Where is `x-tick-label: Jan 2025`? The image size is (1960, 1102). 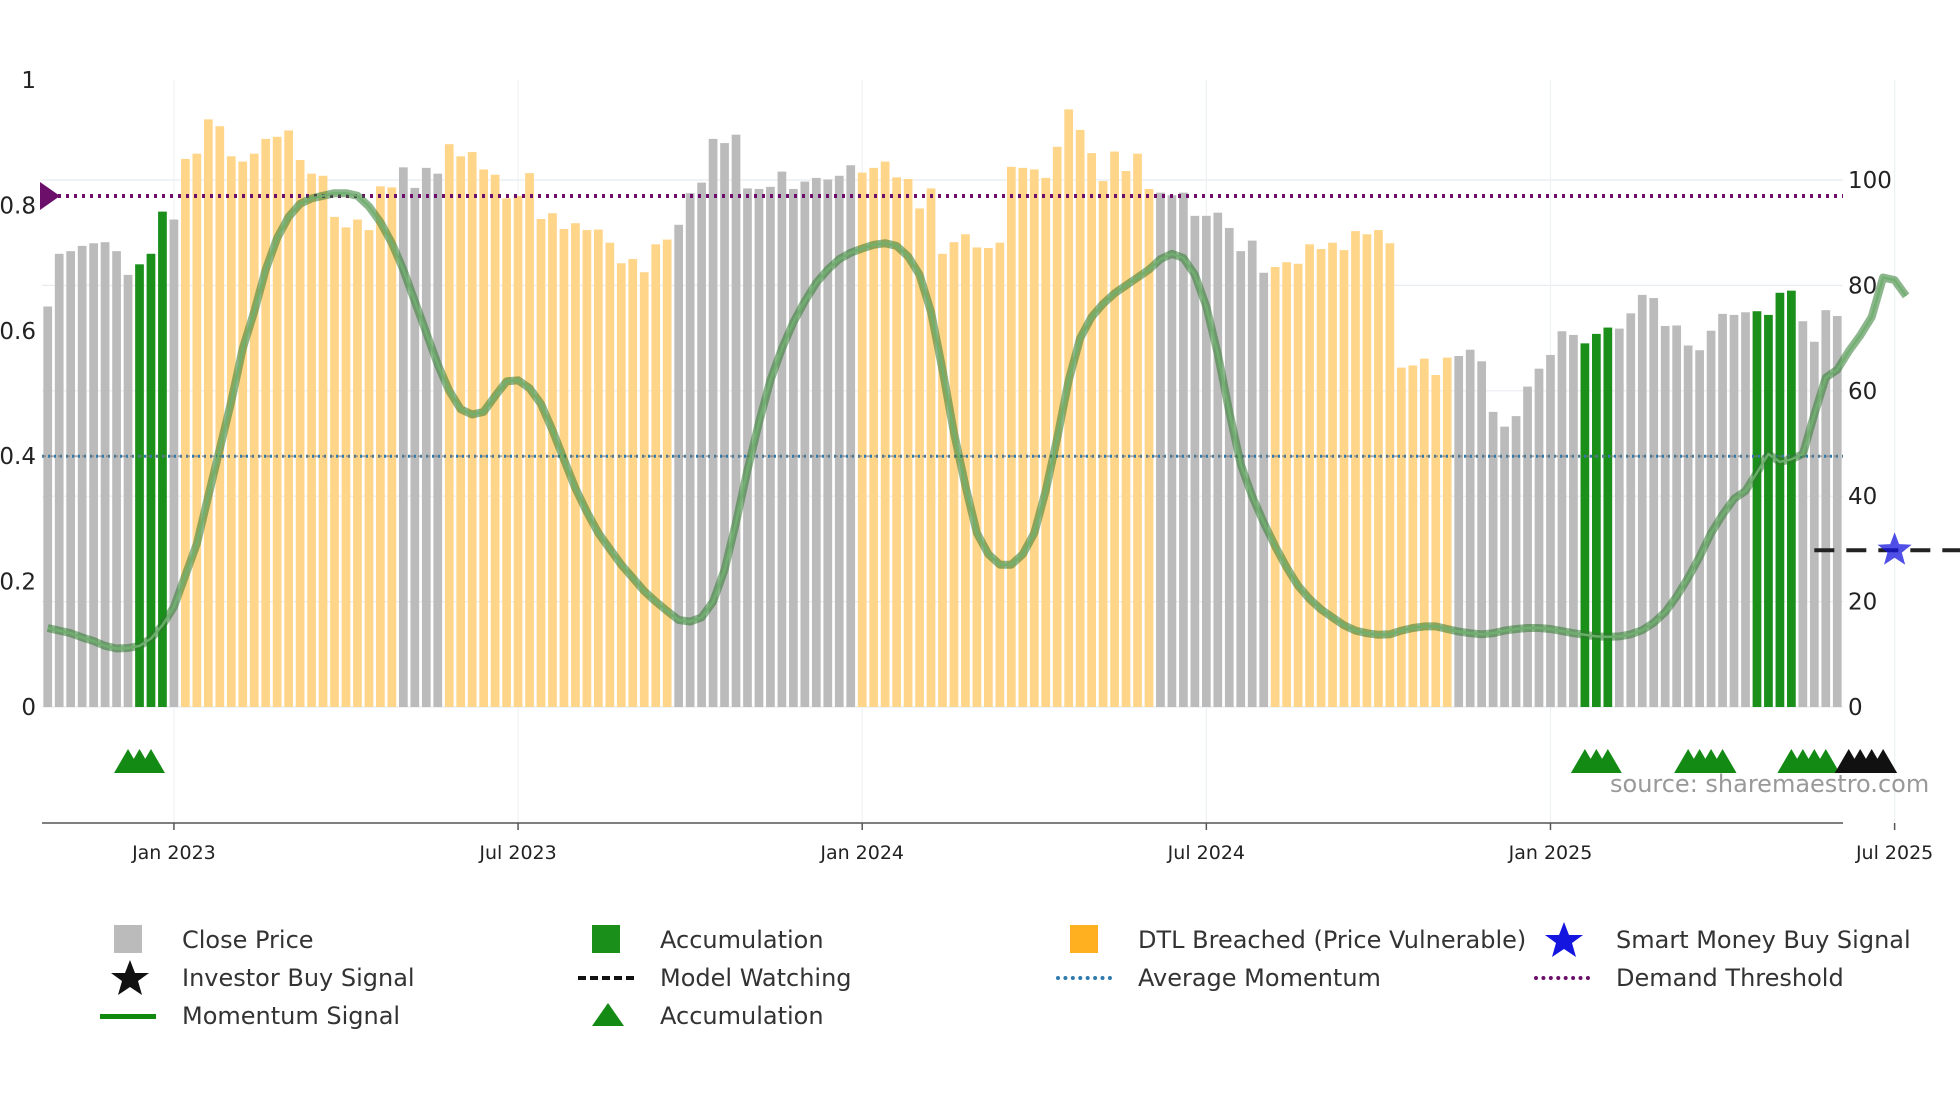
x-tick-label: Jan 2025 is located at coordinates (1550, 853).